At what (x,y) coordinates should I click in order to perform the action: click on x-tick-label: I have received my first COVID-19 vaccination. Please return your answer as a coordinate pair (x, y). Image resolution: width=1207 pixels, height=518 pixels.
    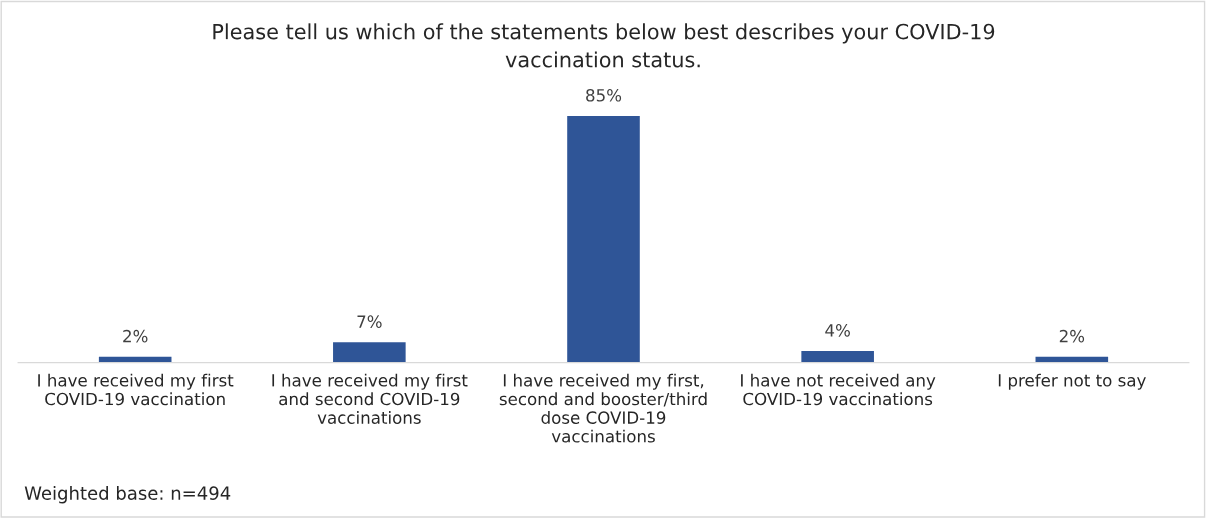
    Looking at the image, I should click on (136, 389).